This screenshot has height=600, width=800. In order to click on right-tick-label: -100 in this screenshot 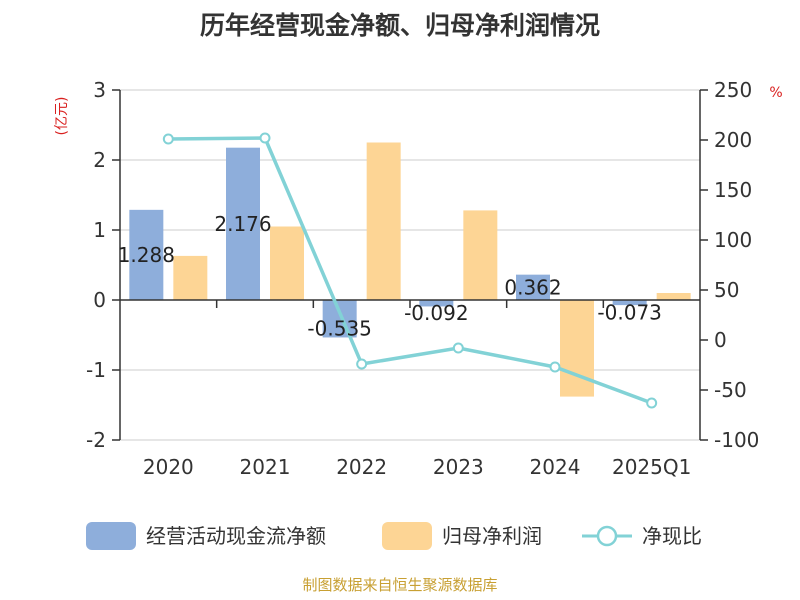, I will do `click(736, 440)`.